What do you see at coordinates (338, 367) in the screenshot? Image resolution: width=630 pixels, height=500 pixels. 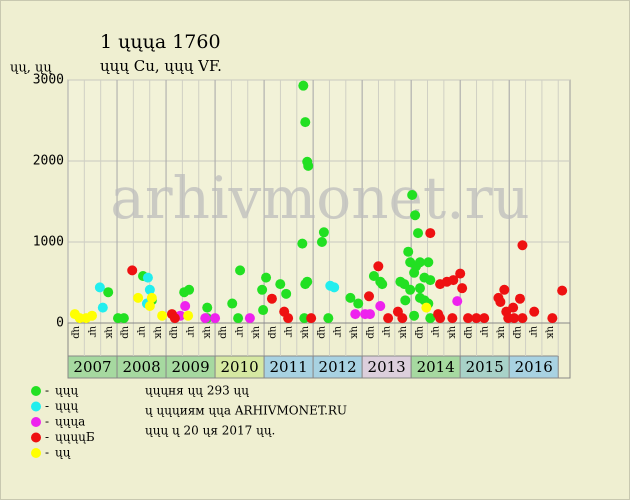 I see `x-tick-label: 2012` at bounding box center [338, 367].